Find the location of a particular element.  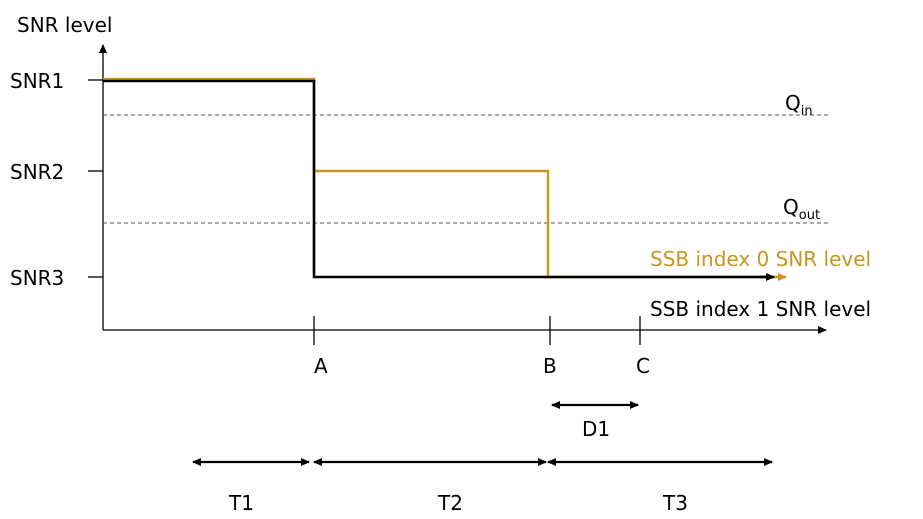

legend-ssb1: SSB index 1 SNR level is located at coordinates (760, 309).